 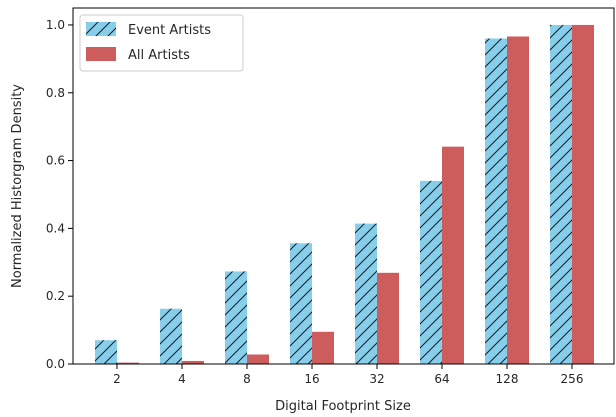 I want to click on x-tick-label-8: 8, so click(x=247, y=379).